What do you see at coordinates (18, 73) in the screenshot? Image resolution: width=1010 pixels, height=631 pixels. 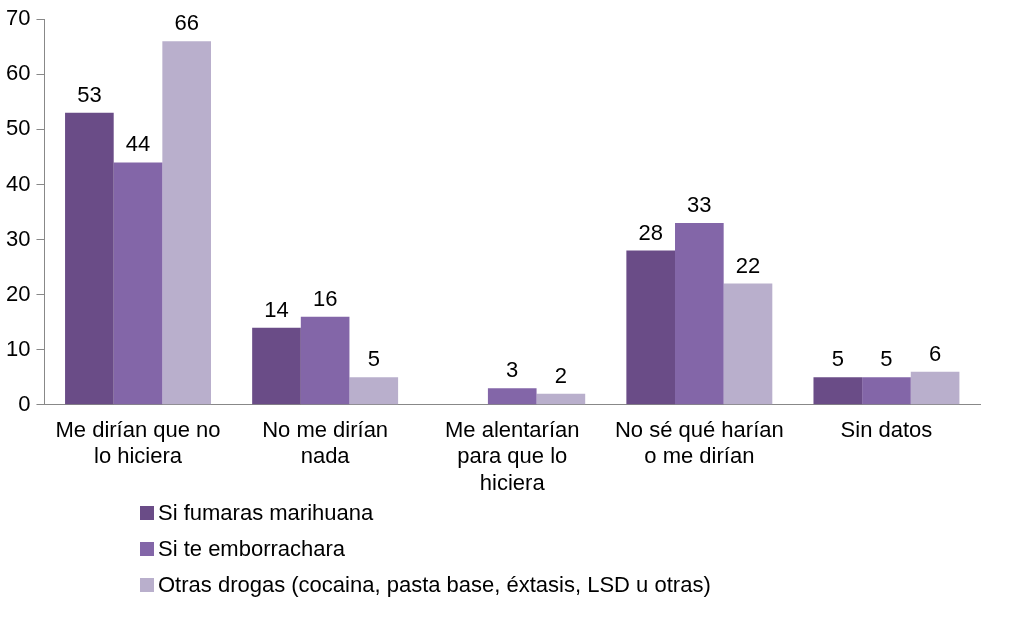 I see `y-tick-label: 60` at bounding box center [18, 73].